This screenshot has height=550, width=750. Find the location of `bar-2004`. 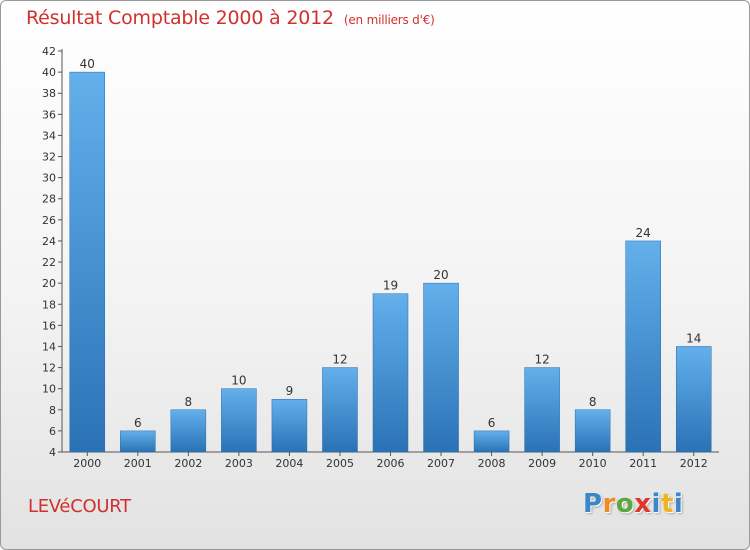

bar-2004 is located at coordinates (289, 425).